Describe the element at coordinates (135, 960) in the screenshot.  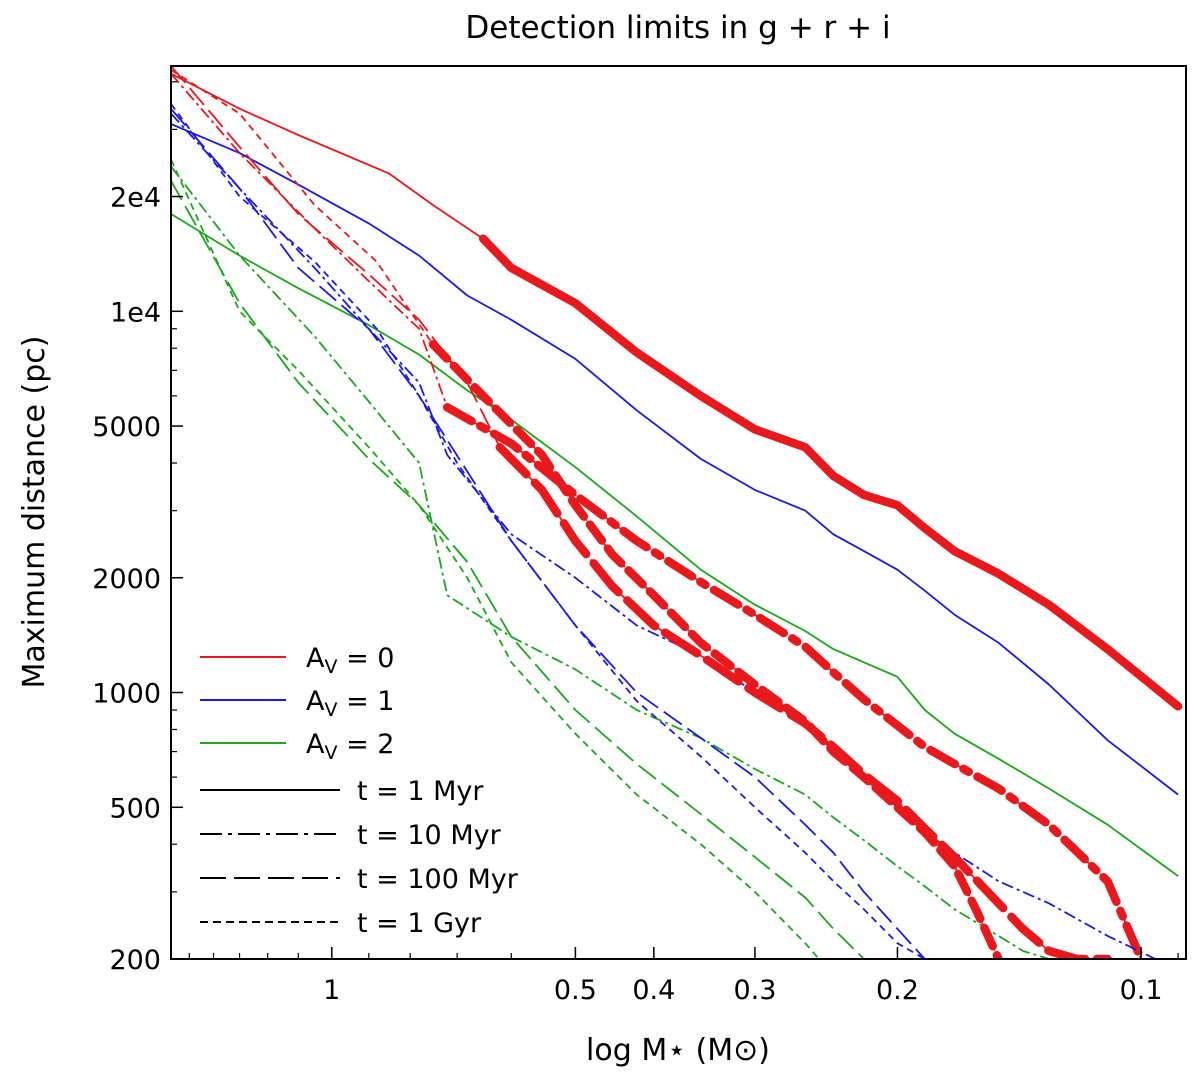
I see `y-tick-label: 200` at that location.